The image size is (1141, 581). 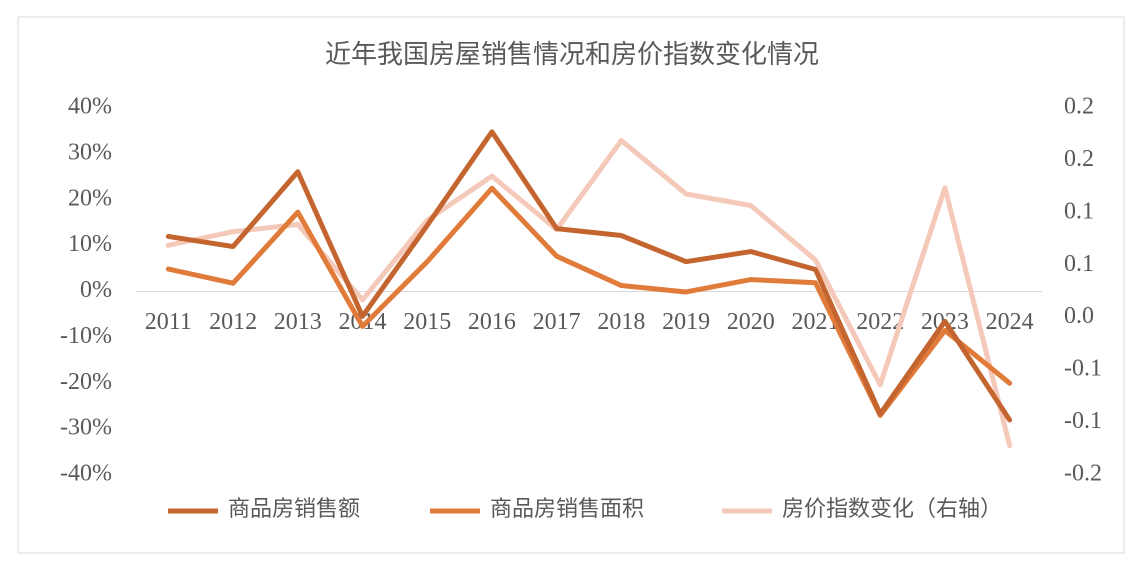 What do you see at coordinates (86, 474) in the screenshot?
I see `y-tick-label: -40%` at bounding box center [86, 474].